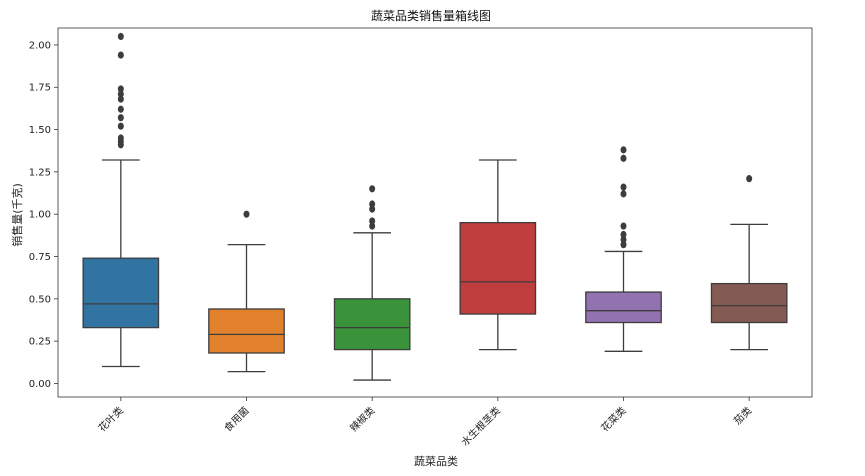  Describe the element at coordinates (236, 419) in the screenshot. I see `x-tick-label: 食用菌` at that location.